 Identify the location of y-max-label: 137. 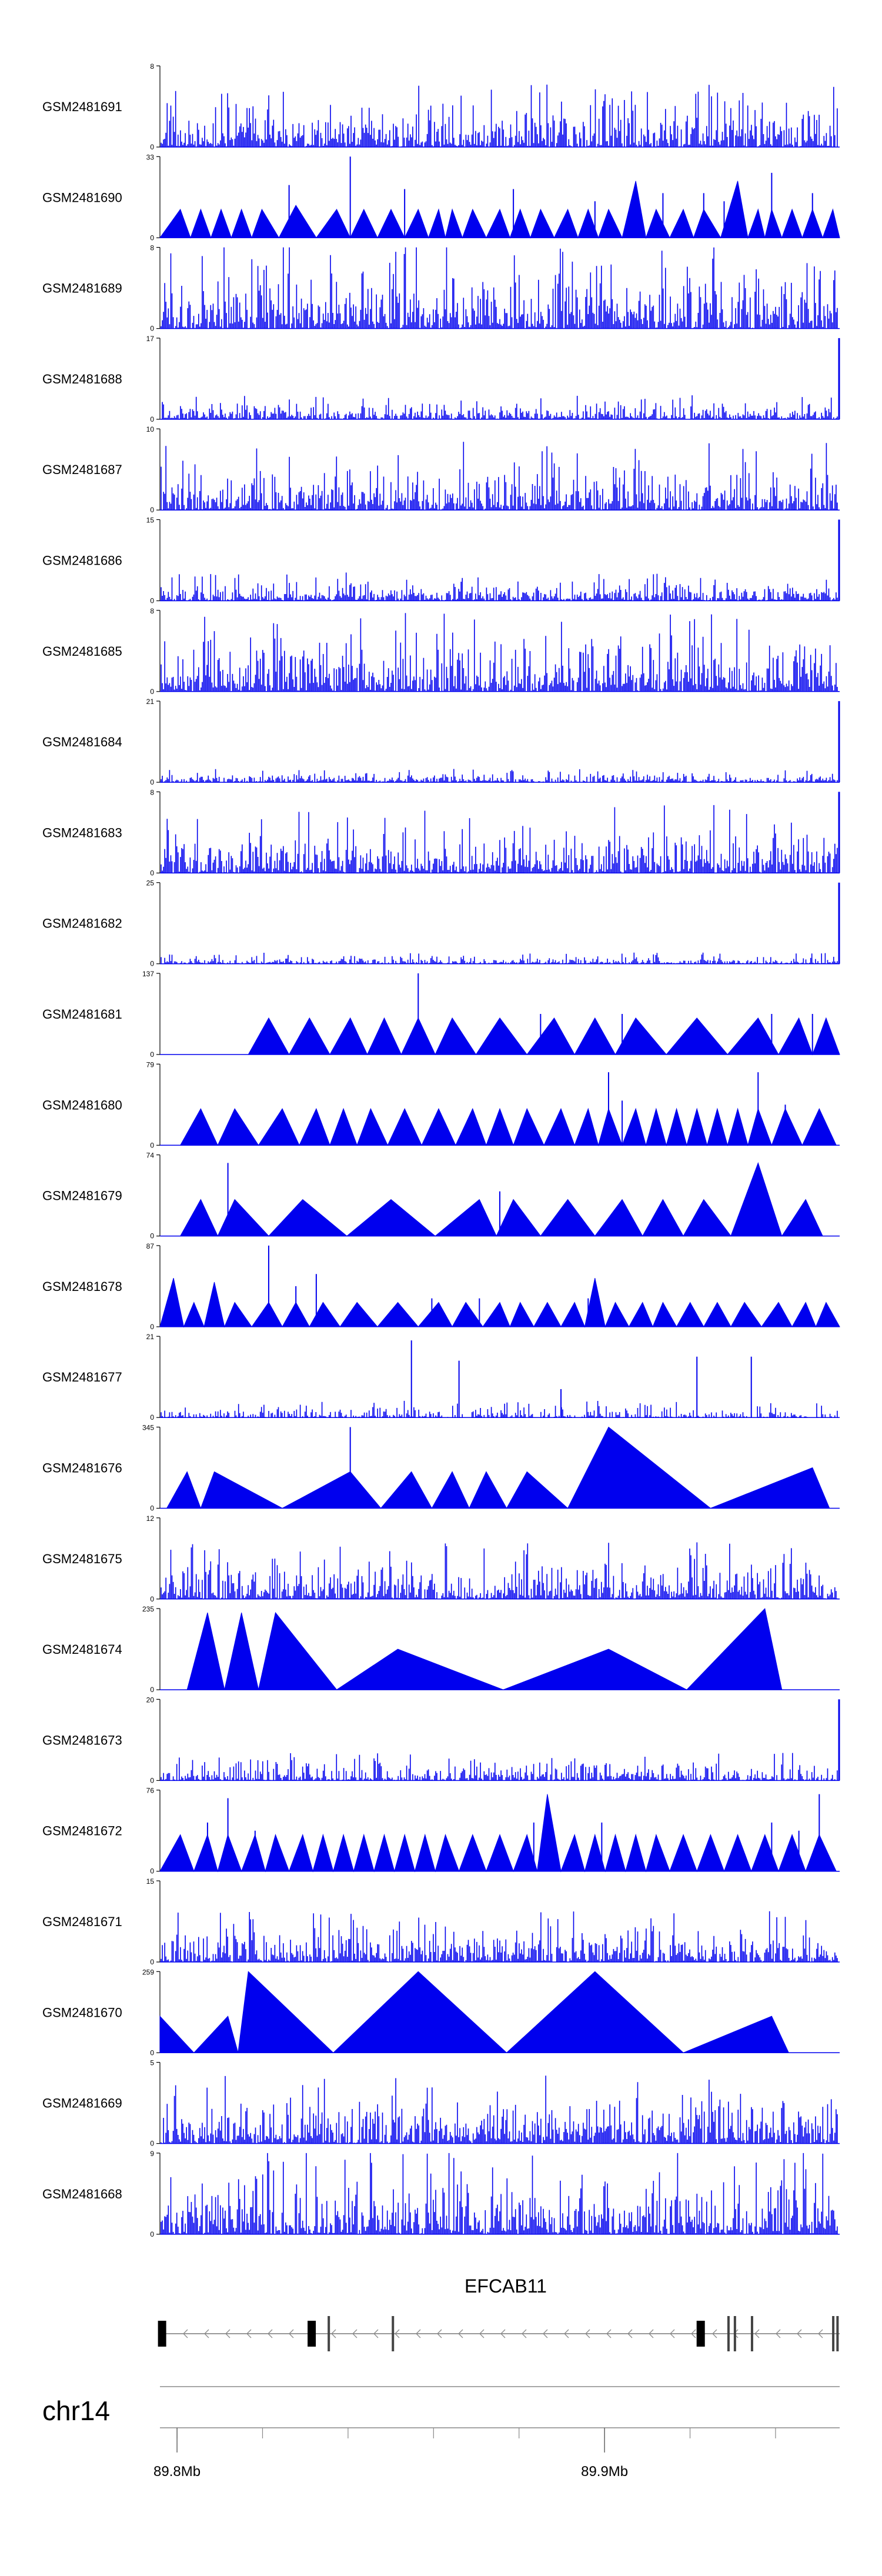
(148, 974).